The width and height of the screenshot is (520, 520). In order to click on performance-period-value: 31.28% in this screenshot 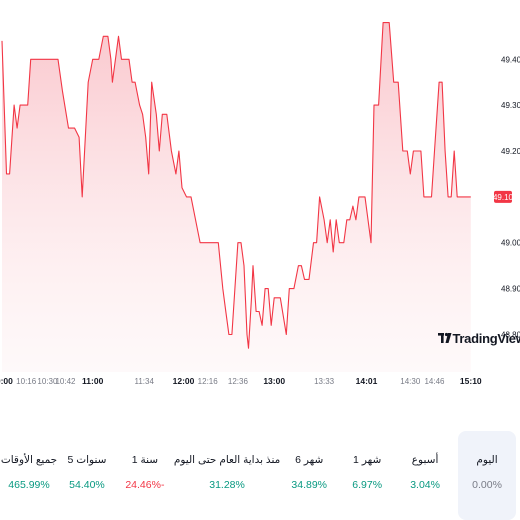, I will do `click(227, 485)`.